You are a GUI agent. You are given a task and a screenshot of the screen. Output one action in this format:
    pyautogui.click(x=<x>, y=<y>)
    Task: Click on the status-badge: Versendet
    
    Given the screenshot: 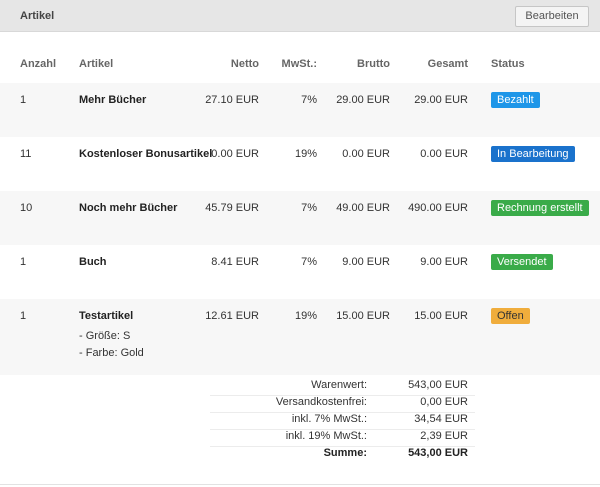 What is the action you would take?
    pyautogui.click(x=522, y=262)
    